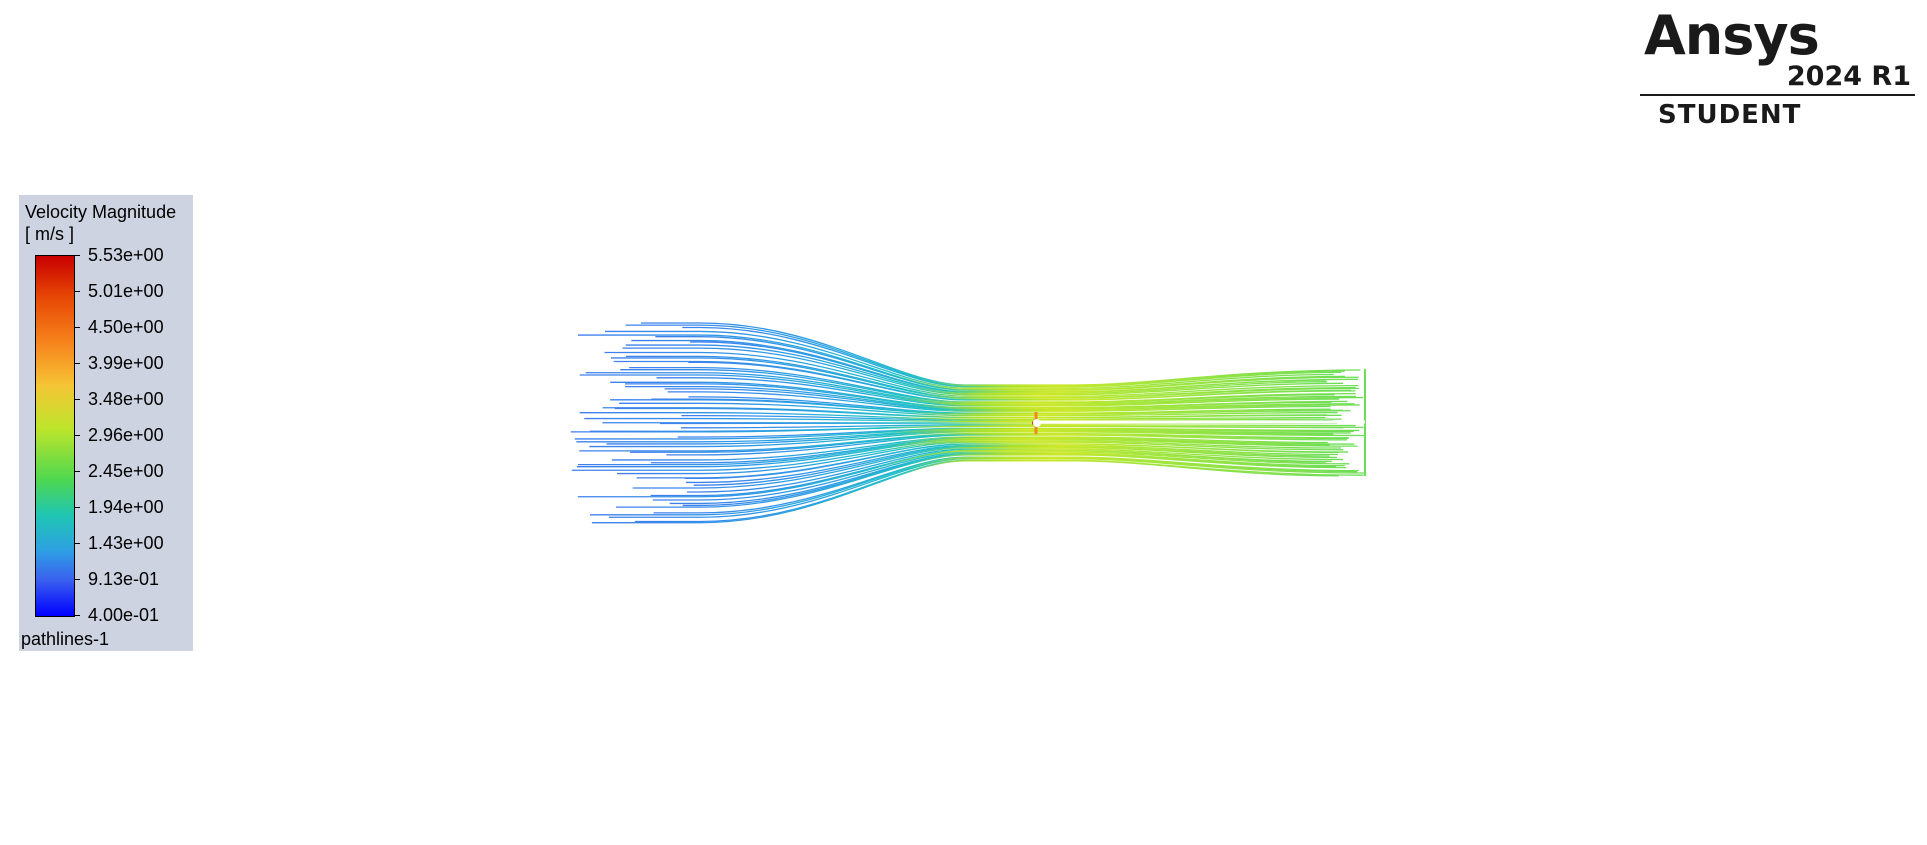 This screenshot has width=1927, height=845. Describe the element at coordinates (124, 615) in the screenshot. I see `legend-tick-label: 4.00e-01` at that location.